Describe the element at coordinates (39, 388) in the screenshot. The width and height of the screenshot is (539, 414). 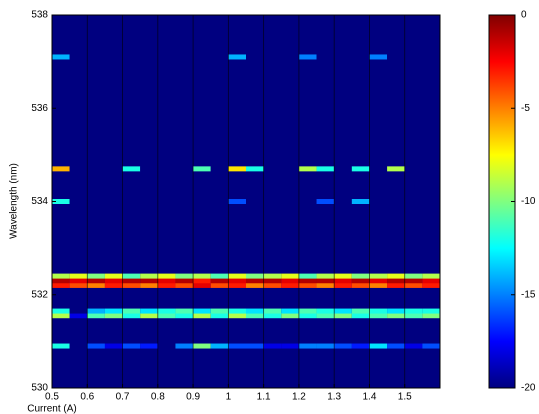
I see `y-tick-label: 530` at that location.